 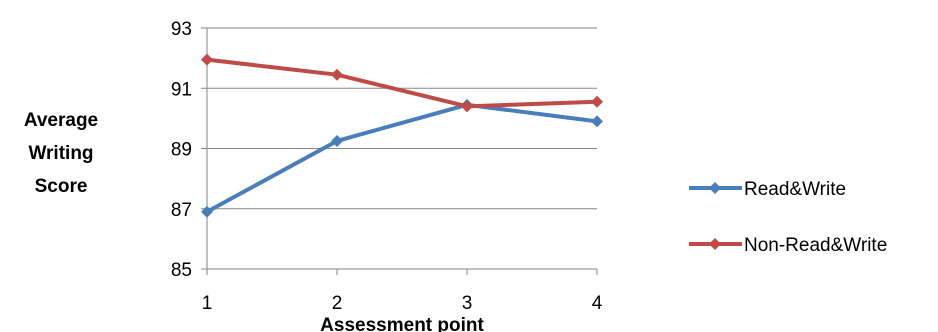 I want to click on y-tick-label: 87, so click(x=181, y=210).